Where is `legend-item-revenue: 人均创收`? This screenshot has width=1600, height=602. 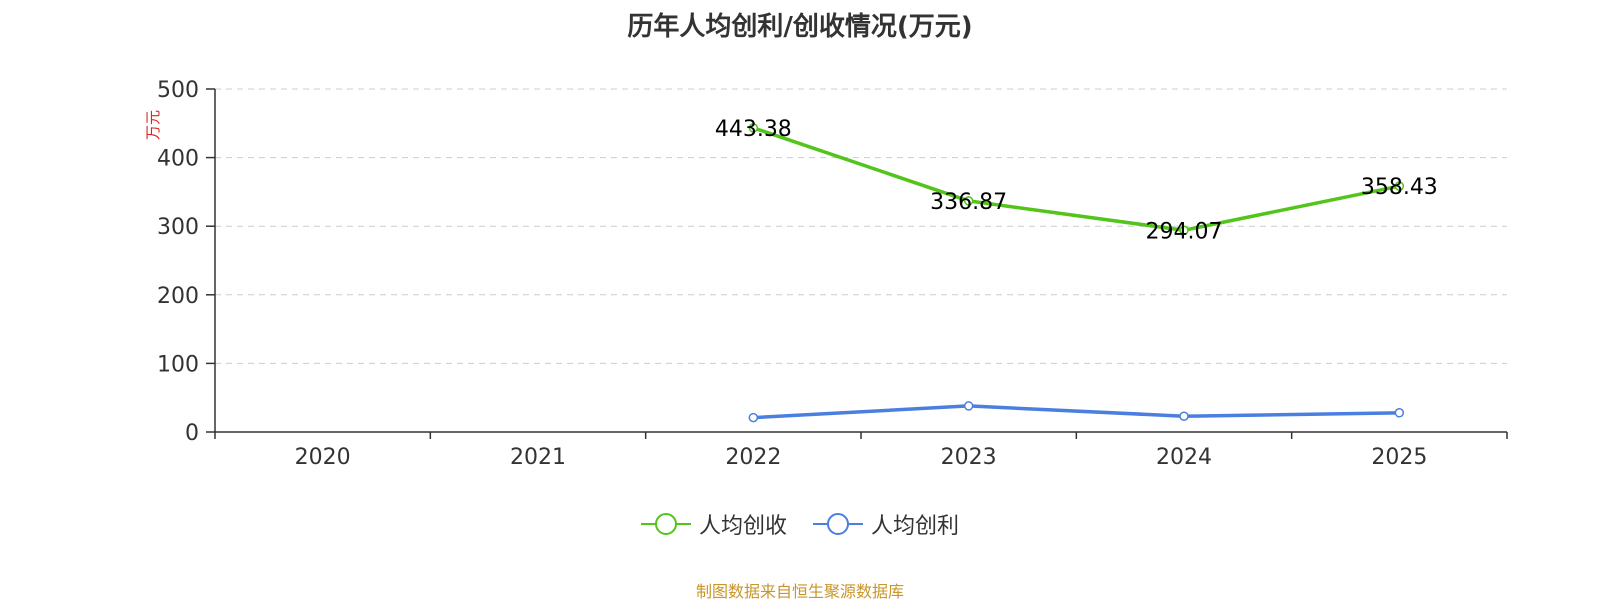 legend-item-revenue: 人均创收 is located at coordinates (713, 524).